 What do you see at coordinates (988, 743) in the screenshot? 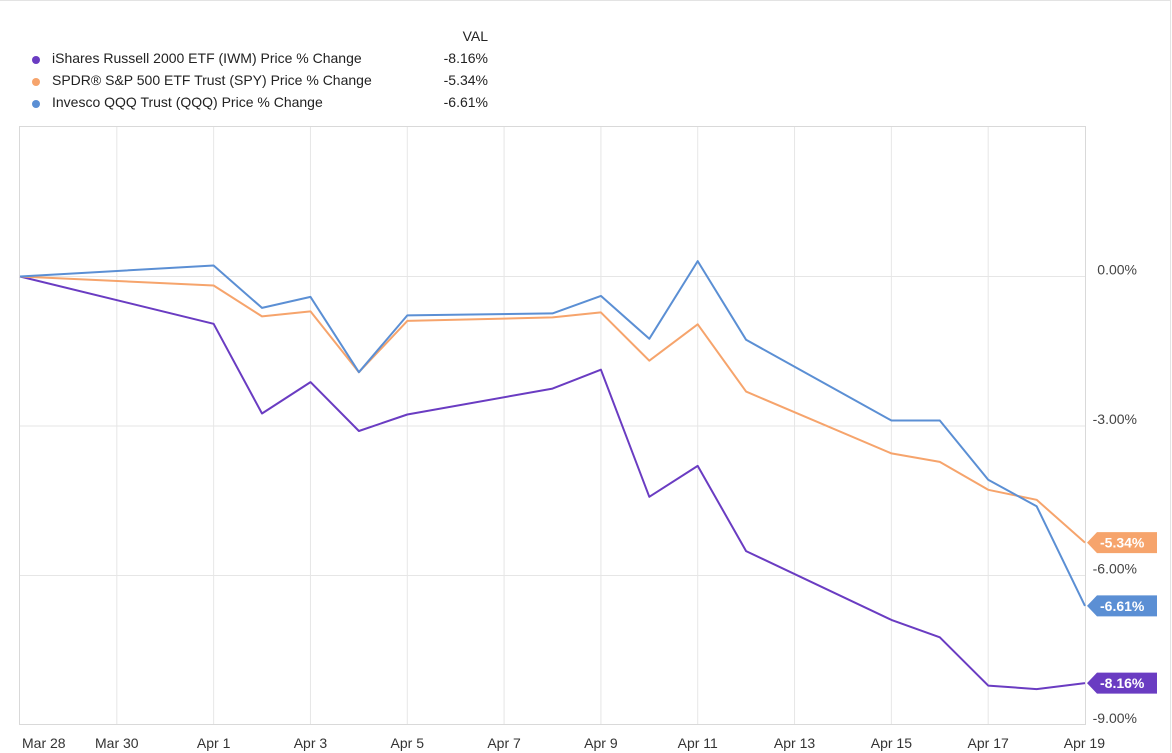
I see `x-tick-label: Apr 17` at bounding box center [988, 743].